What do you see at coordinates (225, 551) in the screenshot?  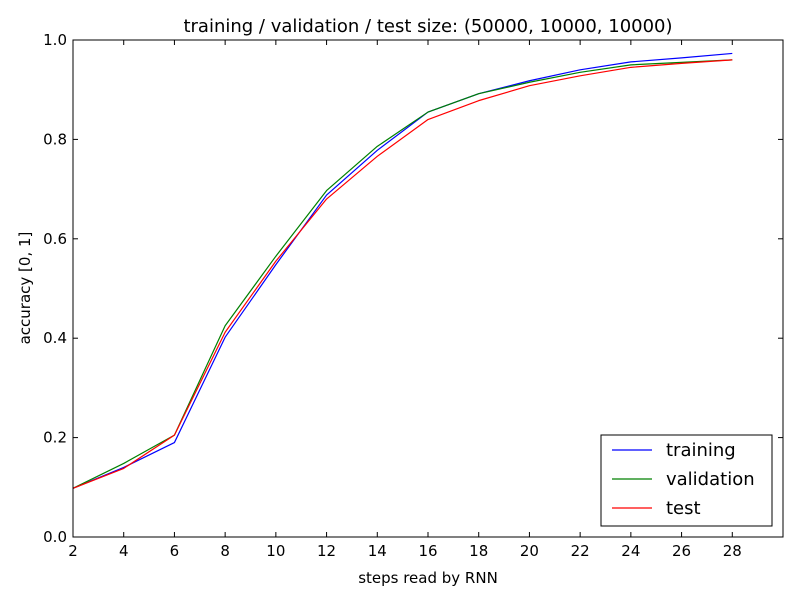 I see `x-tick-label: 8` at bounding box center [225, 551].